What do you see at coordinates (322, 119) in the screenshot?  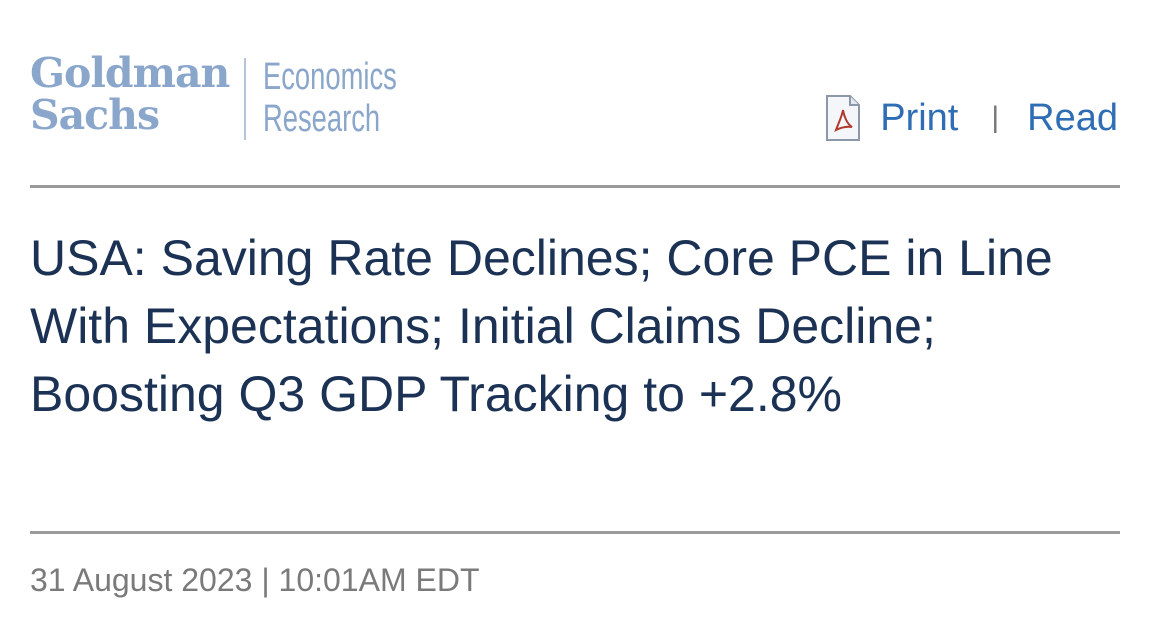 I see `logo-unit-line2: Research` at bounding box center [322, 119].